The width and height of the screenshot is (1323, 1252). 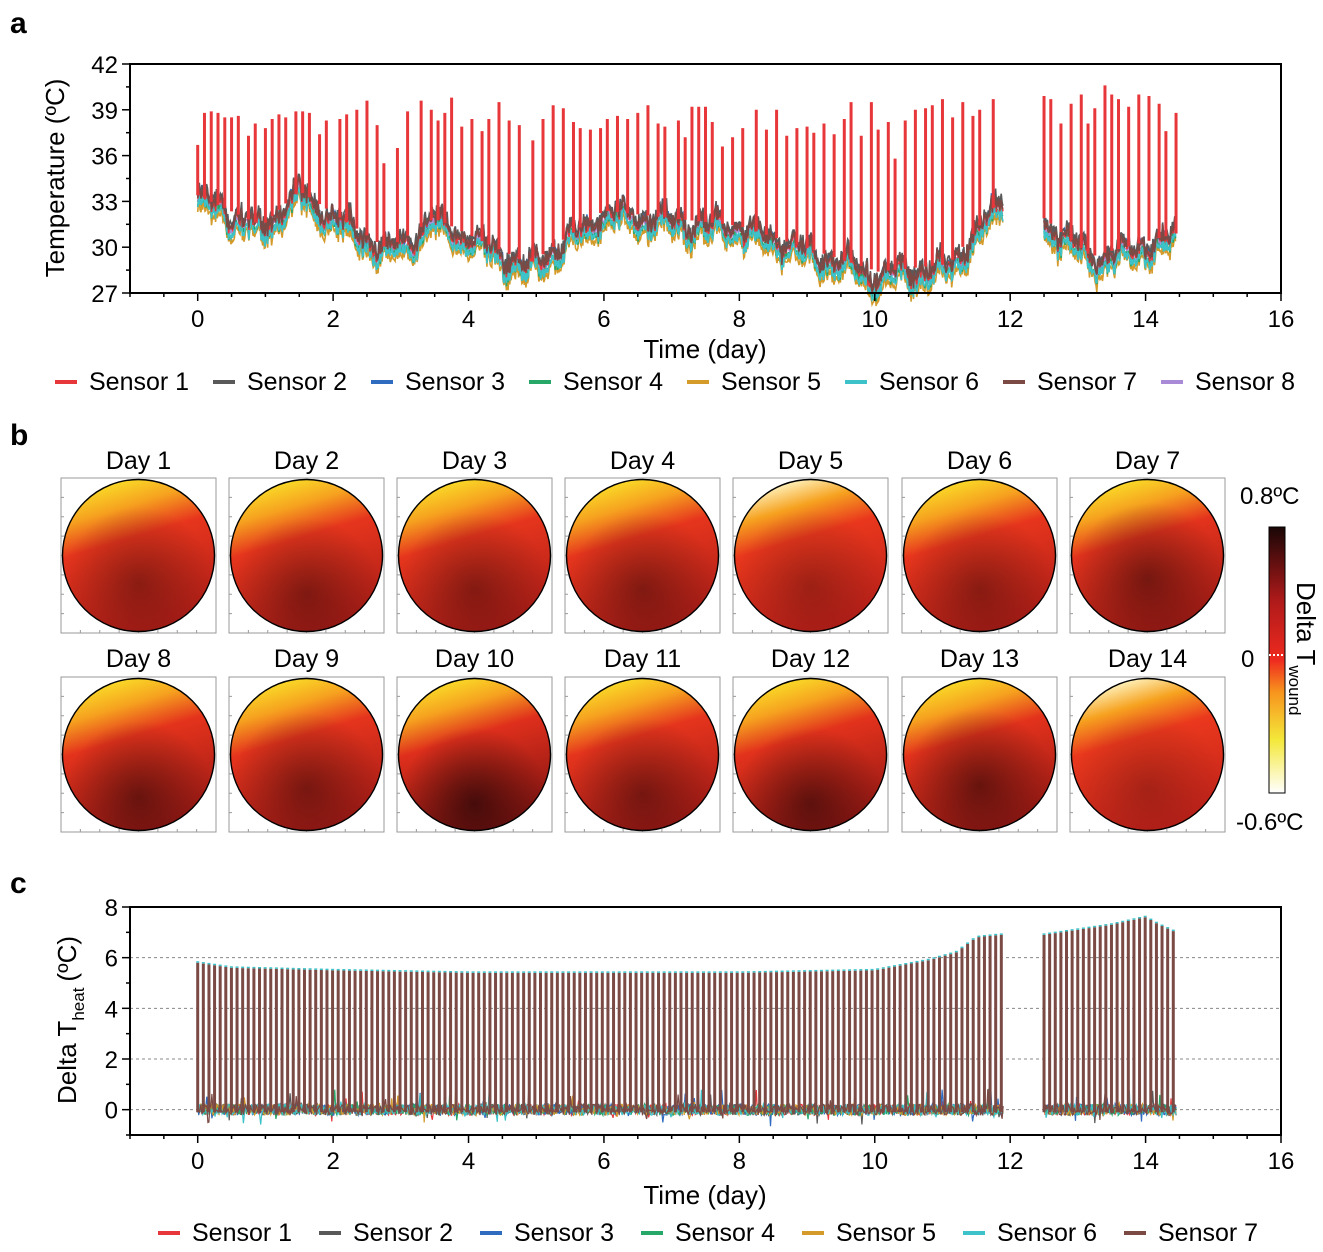 What do you see at coordinates (104, 248) in the screenshot?
I see `y-tick-label: 30` at bounding box center [104, 248].